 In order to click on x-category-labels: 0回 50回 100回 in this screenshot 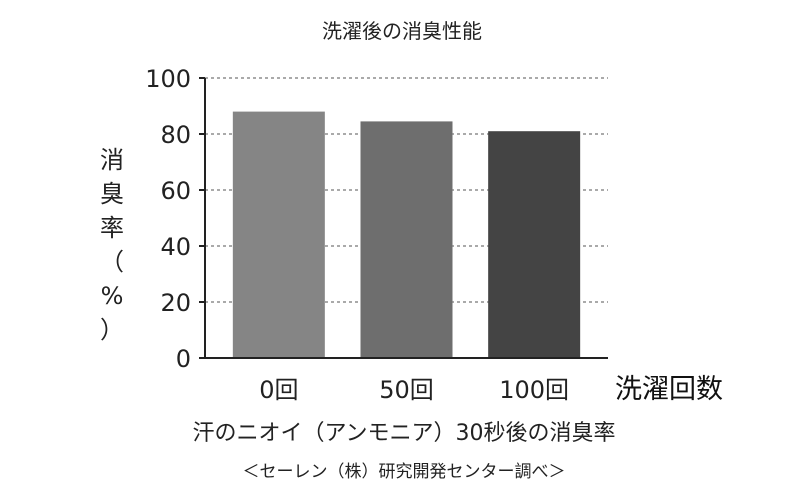, I will do `click(414, 390)`.